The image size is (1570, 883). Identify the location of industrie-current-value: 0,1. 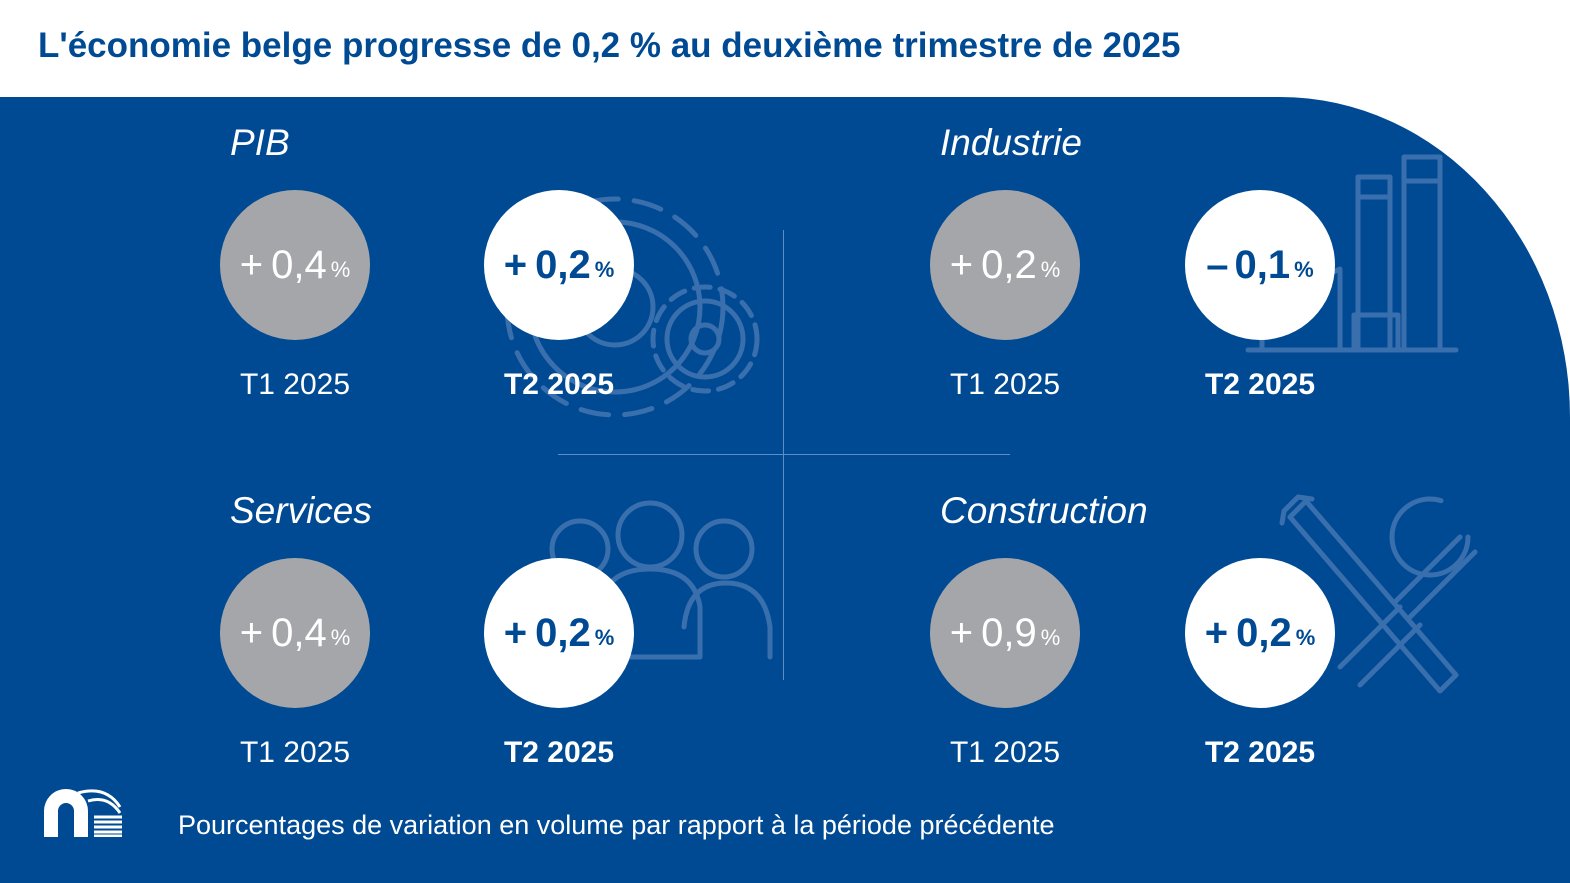
(1262, 264).